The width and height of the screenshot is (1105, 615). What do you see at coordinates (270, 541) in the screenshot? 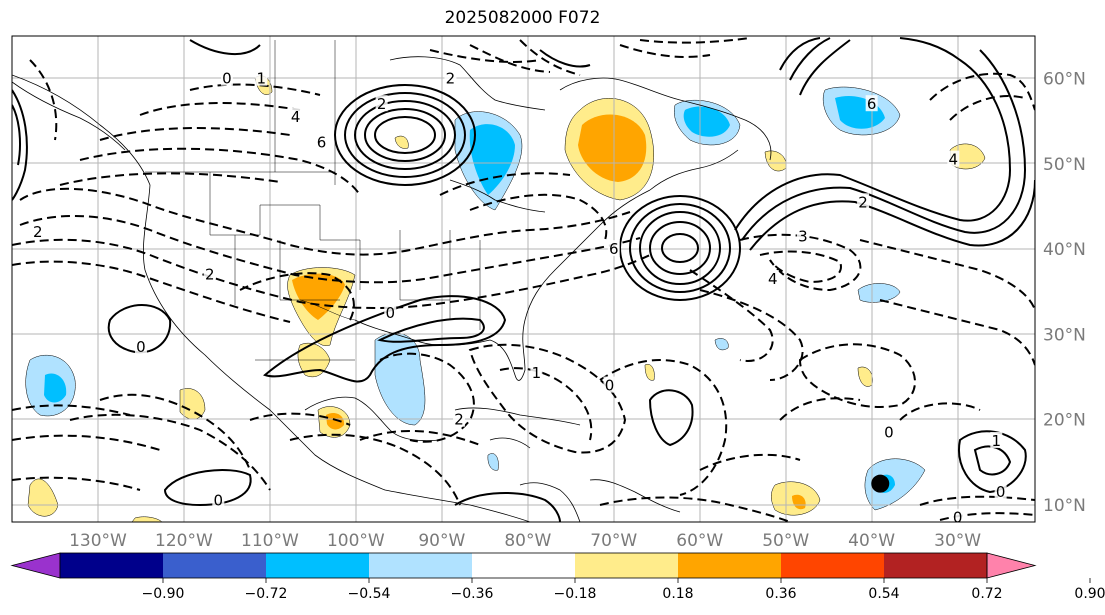
I see `lon-tick-label: 110°W` at bounding box center [270, 541].